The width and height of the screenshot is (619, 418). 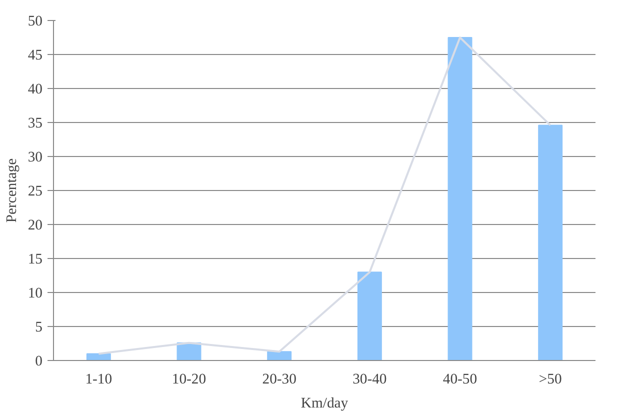 I want to click on y-tick-label: 25, so click(x=35, y=192).